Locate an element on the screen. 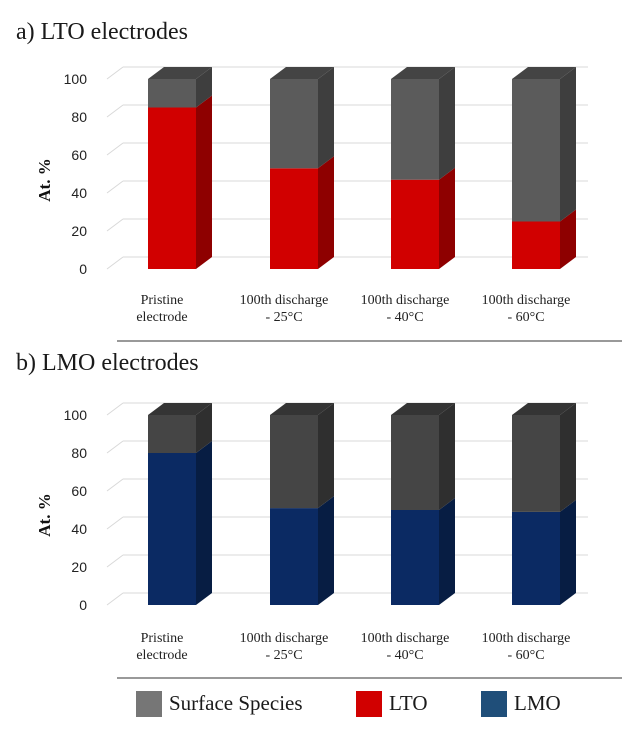  chart-title: b) LMO electrodes is located at coordinates (107, 363).